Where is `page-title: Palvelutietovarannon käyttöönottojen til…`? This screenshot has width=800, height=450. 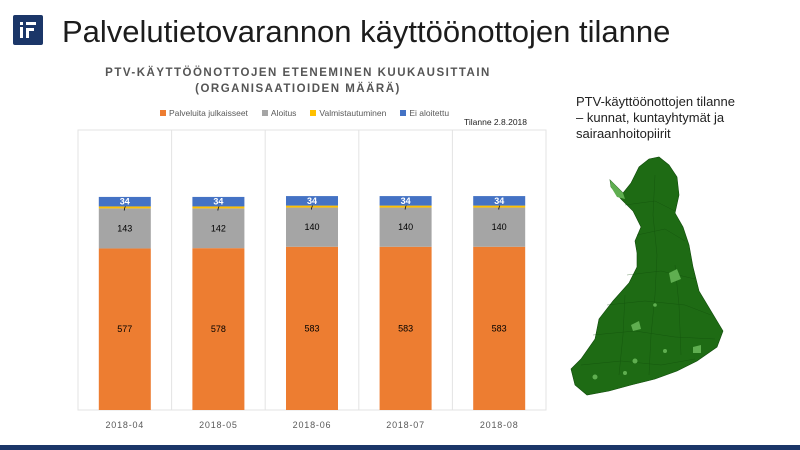
page-title: Palvelutietovarannon käyttöönottojen til… is located at coordinates (366, 31).